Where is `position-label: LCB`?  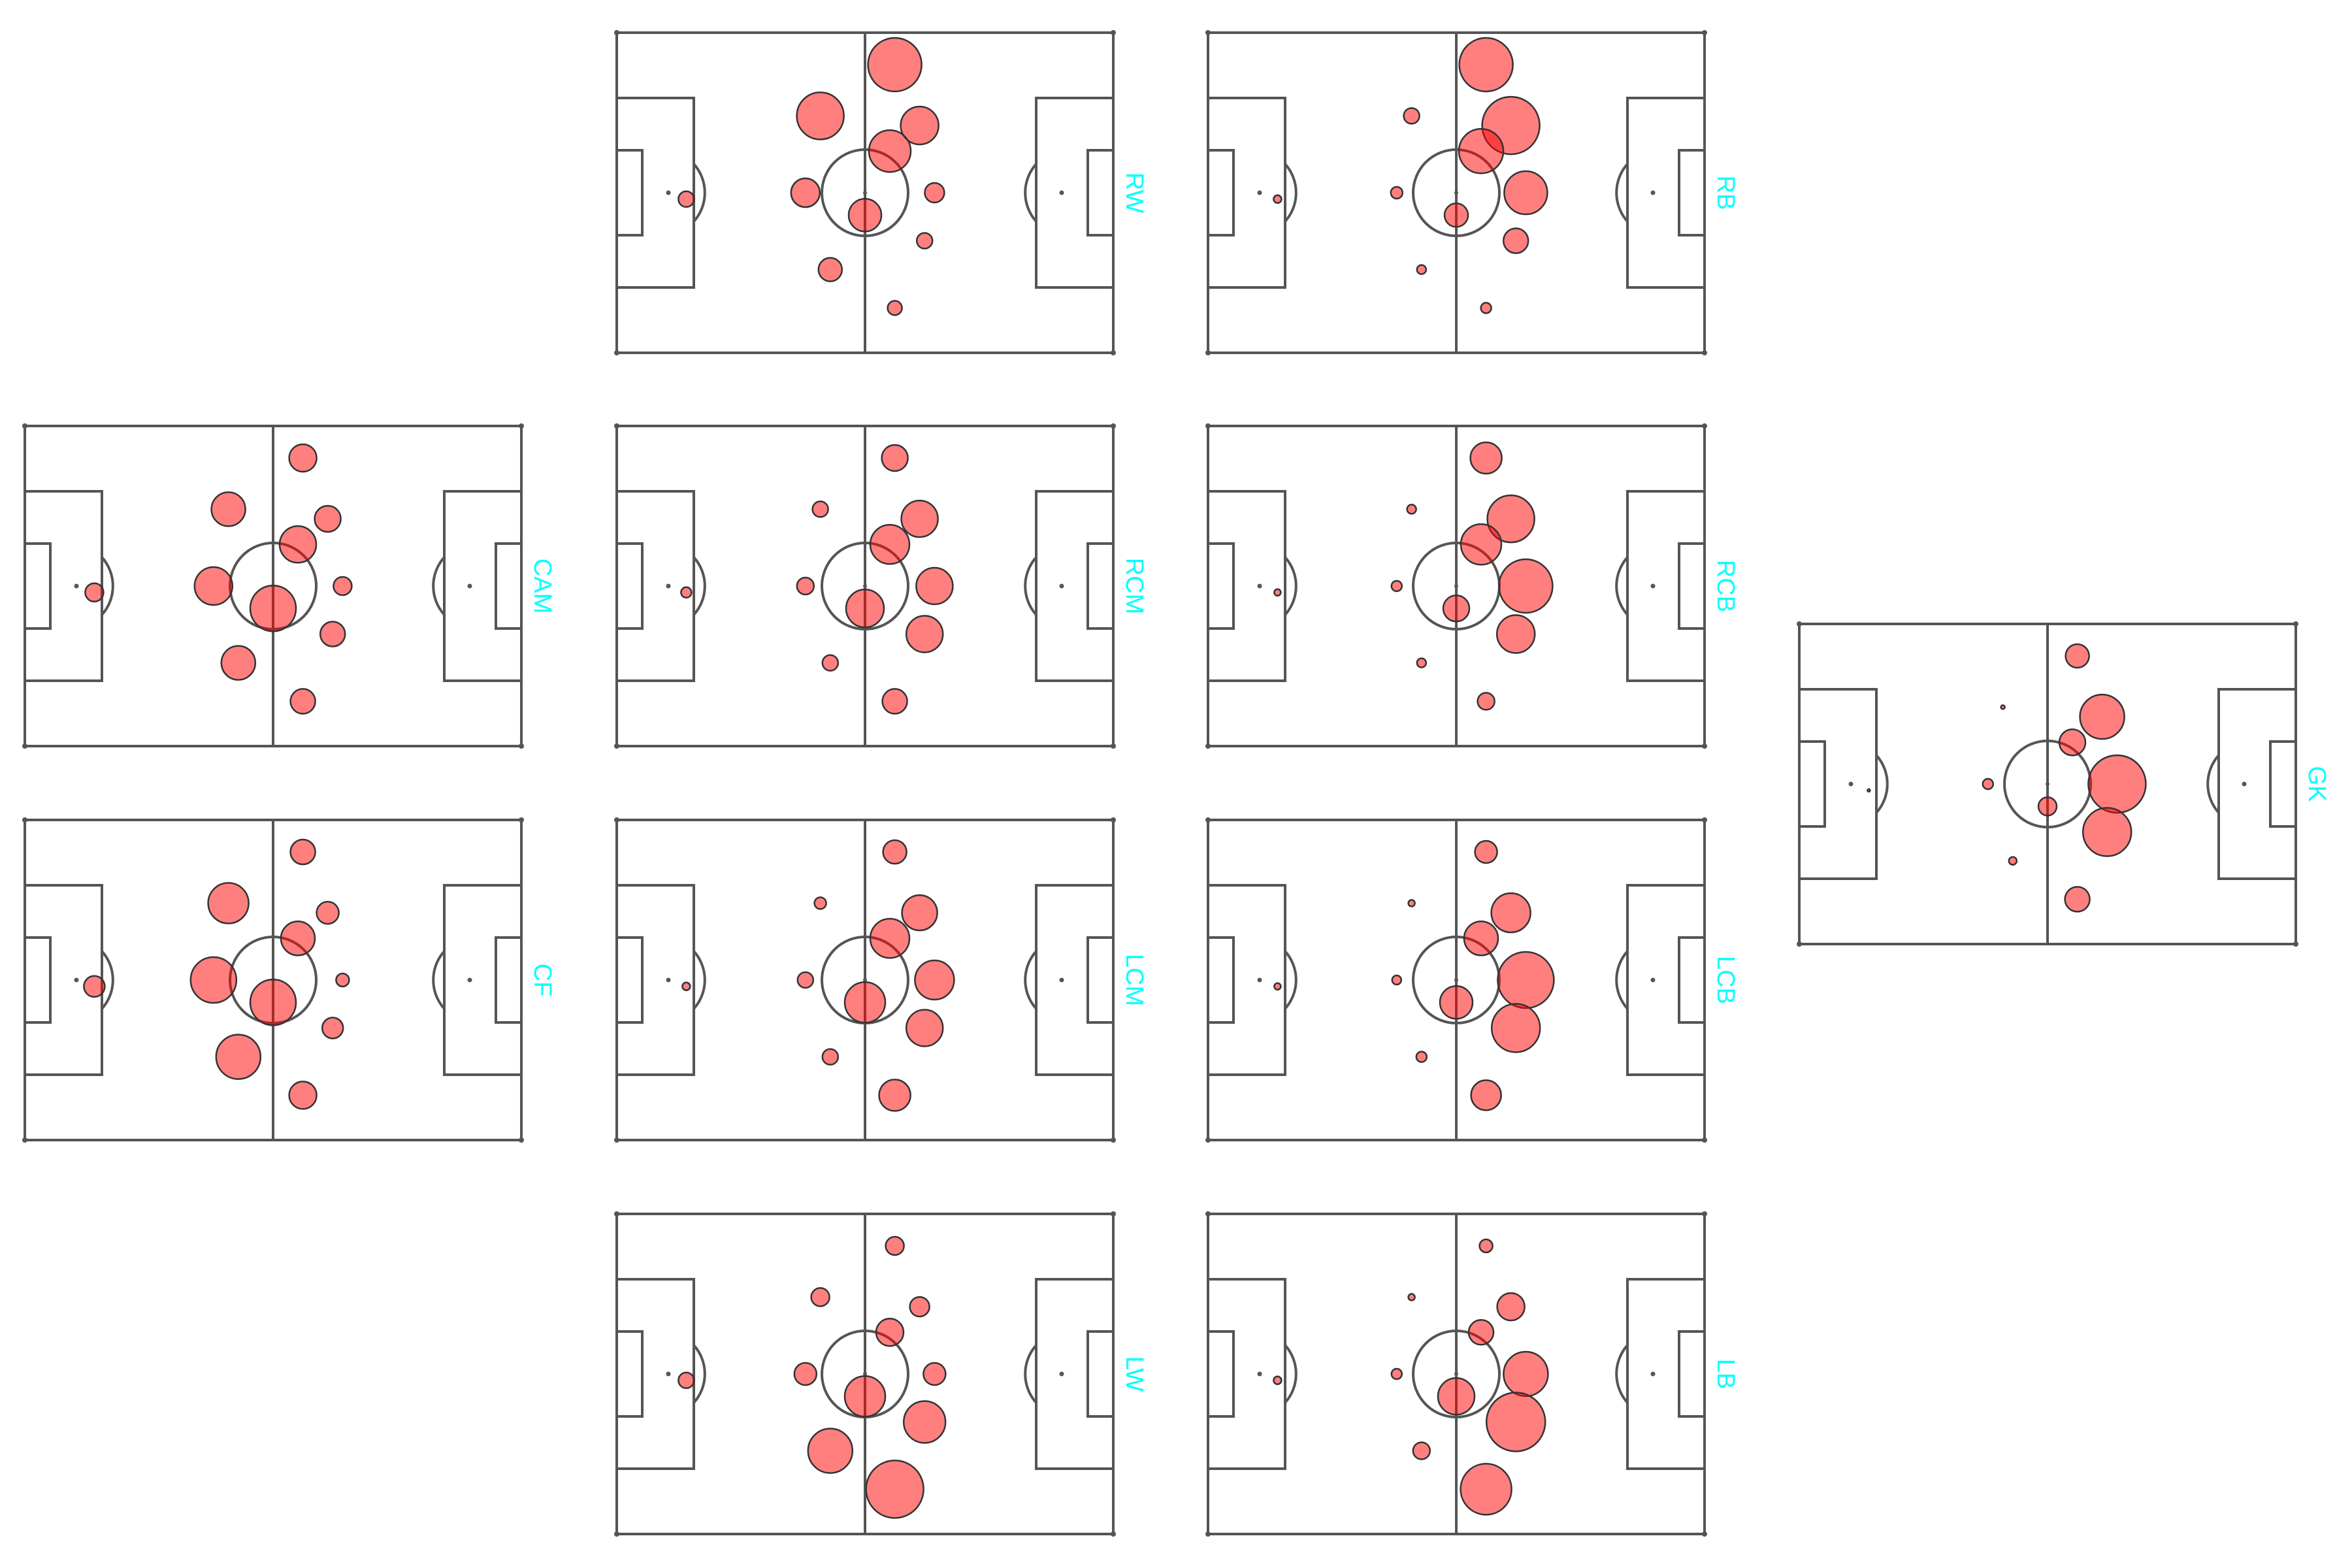
position-label: LCB is located at coordinates (1725, 980).